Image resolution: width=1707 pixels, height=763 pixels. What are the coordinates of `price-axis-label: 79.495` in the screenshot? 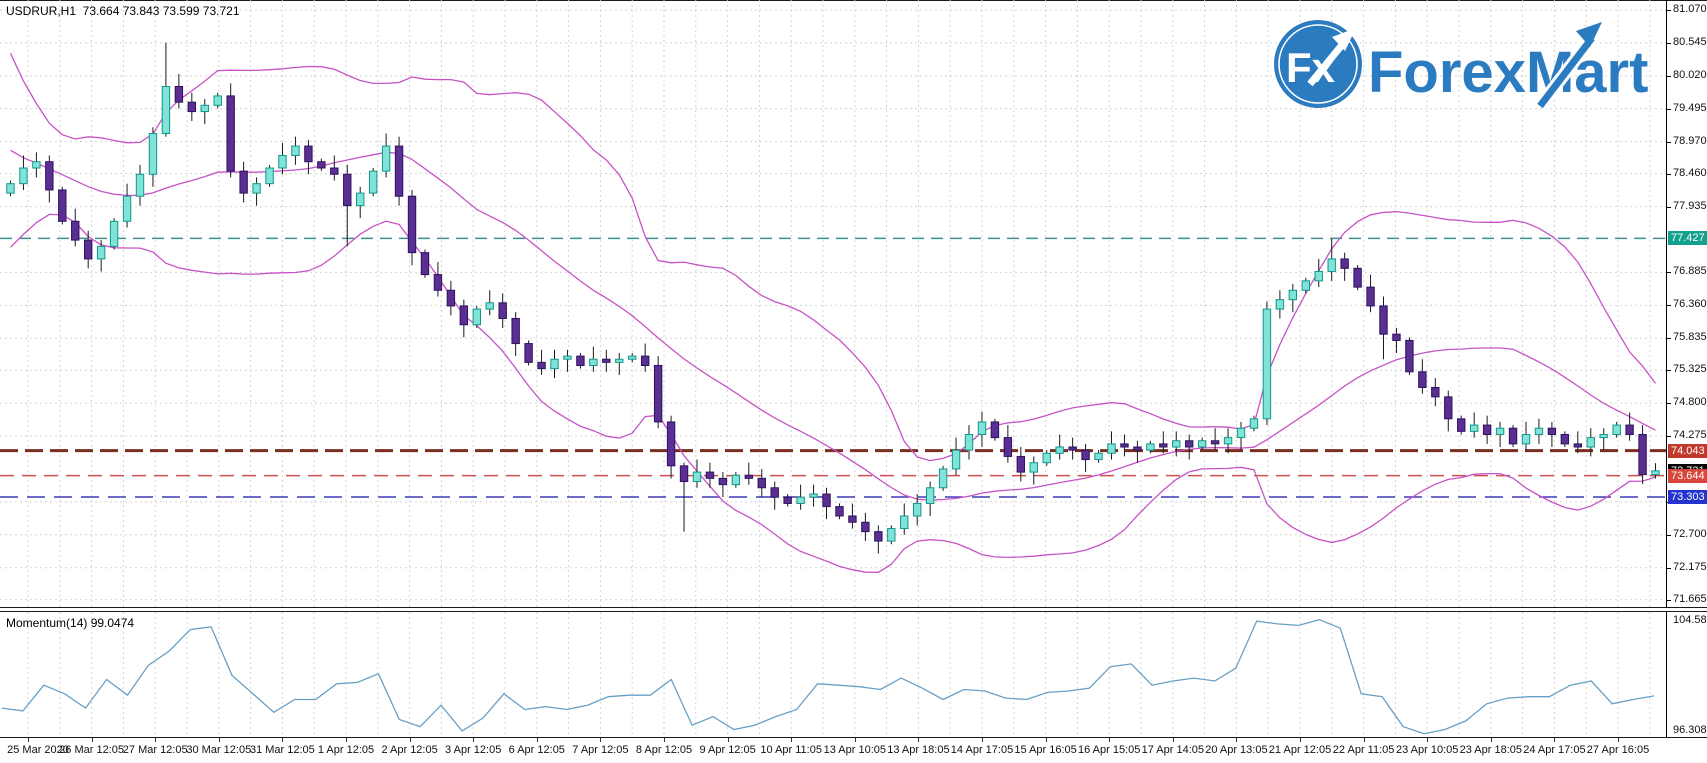 It's located at (1690, 107).